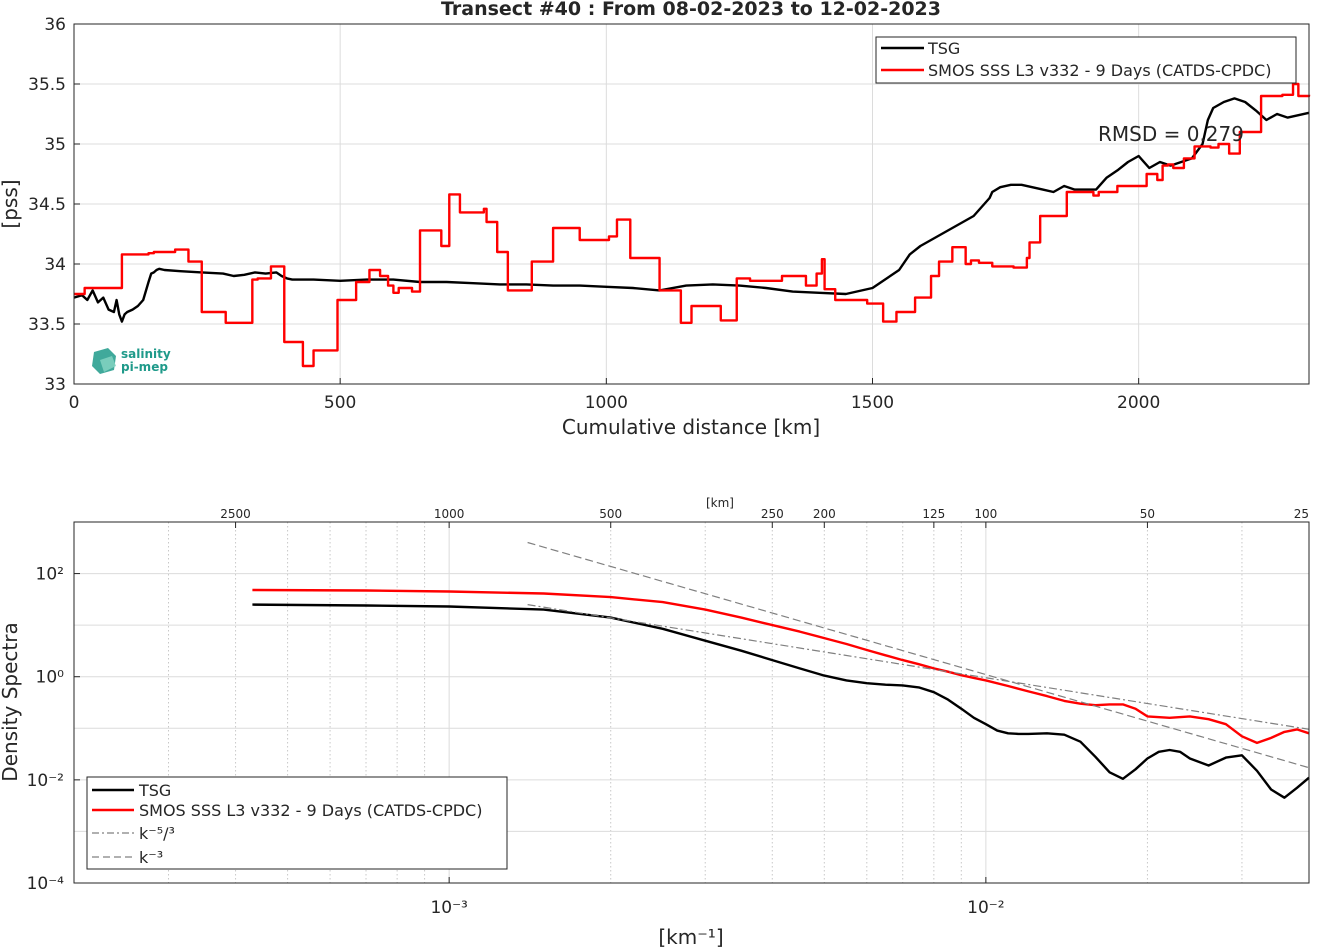 The image size is (1317, 948). I want to click on transect-legend-label-smos: SMOS SSS L3 v332 - 9 Days (CATDS-CPDC), so click(1099, 70).